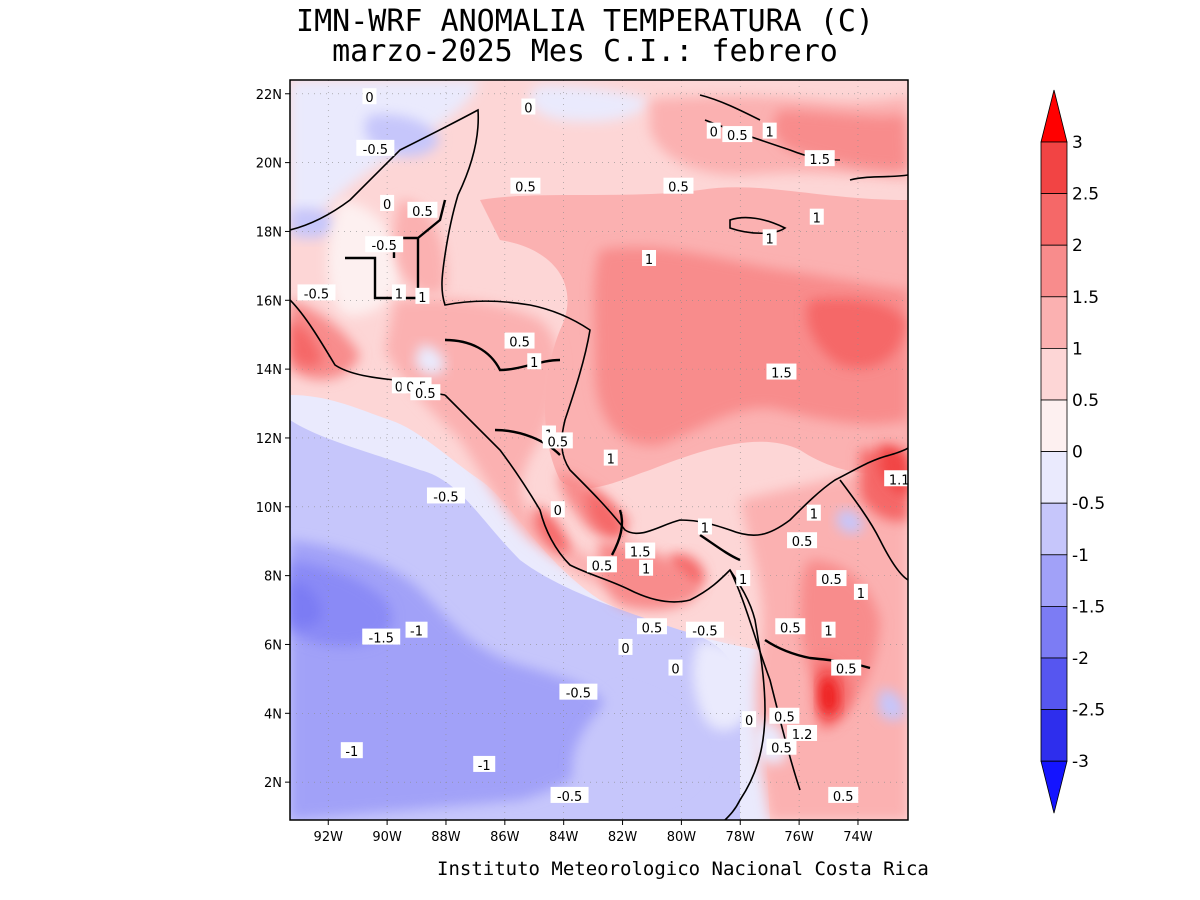 This screenshot has width=1200, height=900. I want to click on contour-label: 1.5, so click(640, 553).